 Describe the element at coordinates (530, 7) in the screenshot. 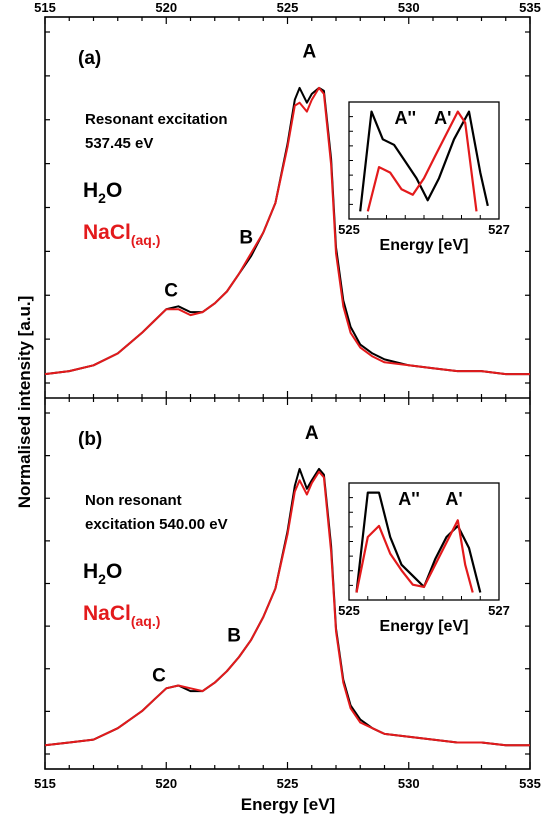

I see `top-x-tick-label: 535` at that location.